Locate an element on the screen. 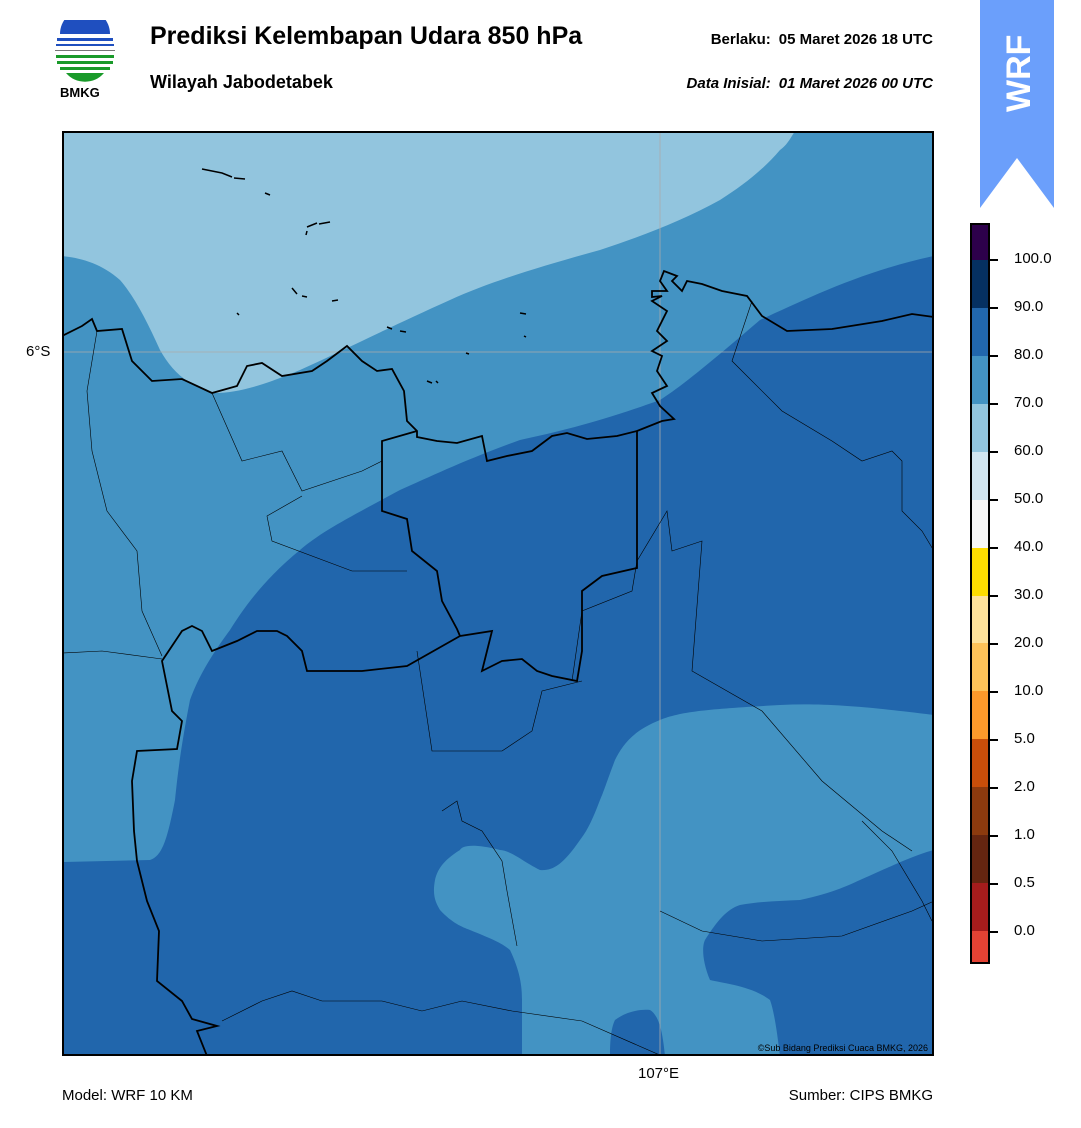  lat-tick-label: 6°S is located at coordinates (38, 351).